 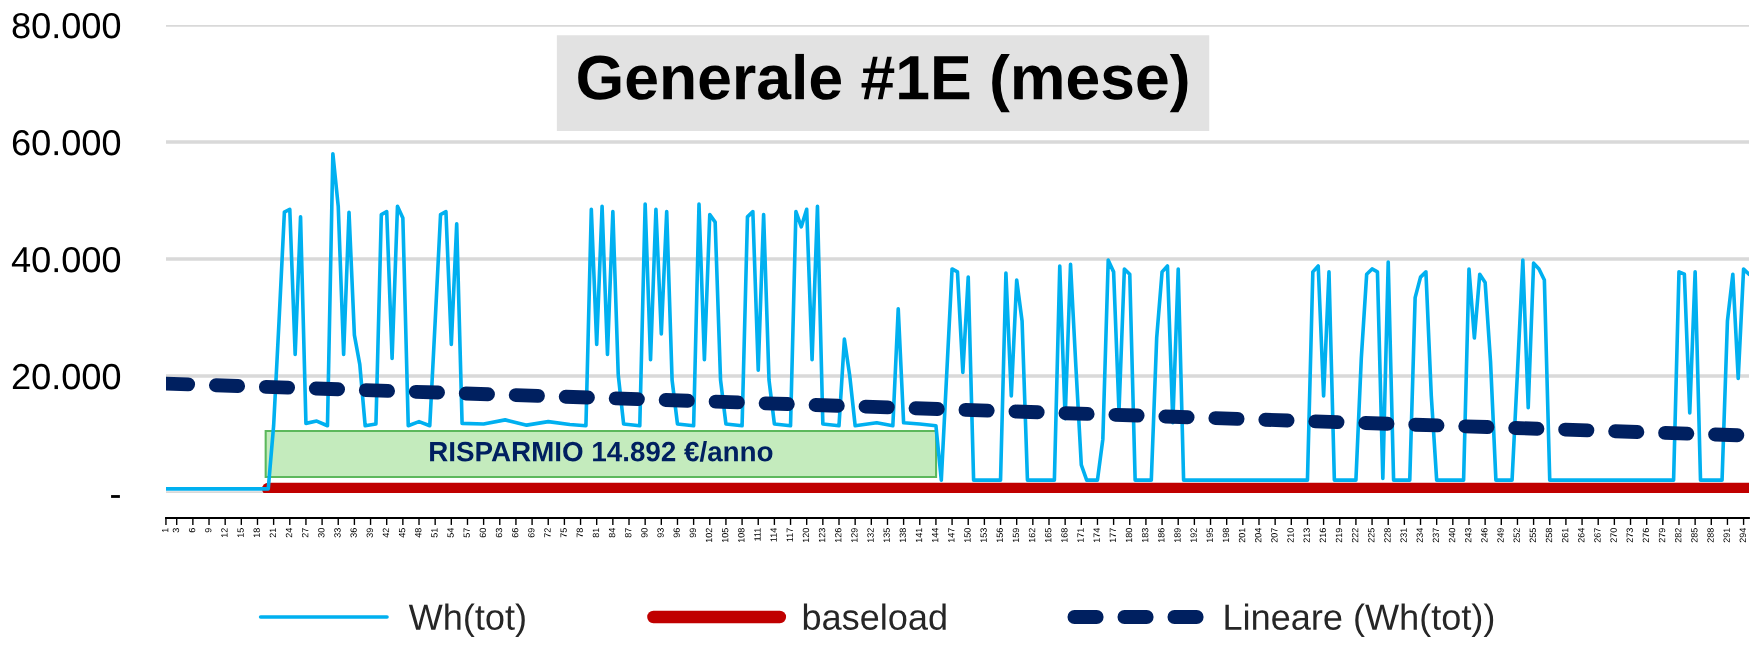 I want to click on x-tick-label: 228, so click(x=1387, y=535).